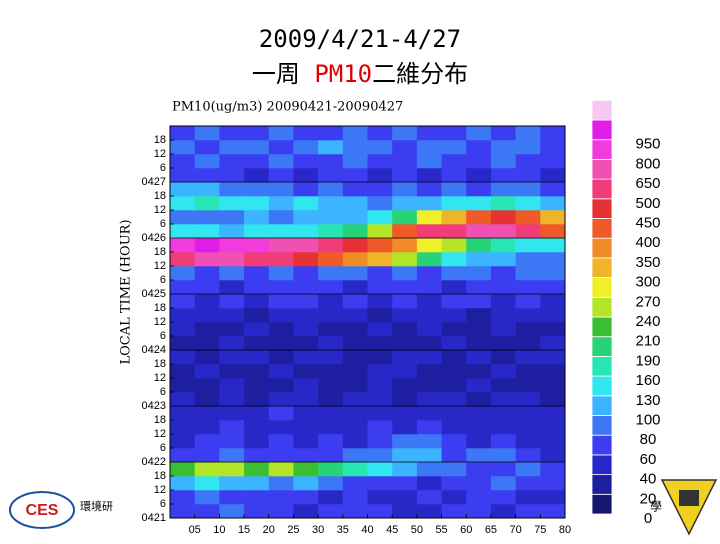  I want to click on colorbar-label: 190, so click(647, 360).